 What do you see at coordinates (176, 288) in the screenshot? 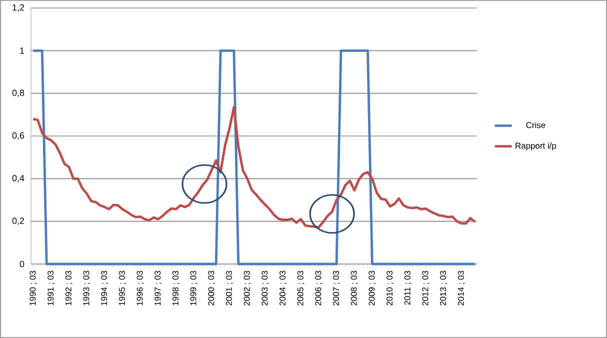
I see `x-tick-label: 1998 ; 03` at bounding box center [176, 288].